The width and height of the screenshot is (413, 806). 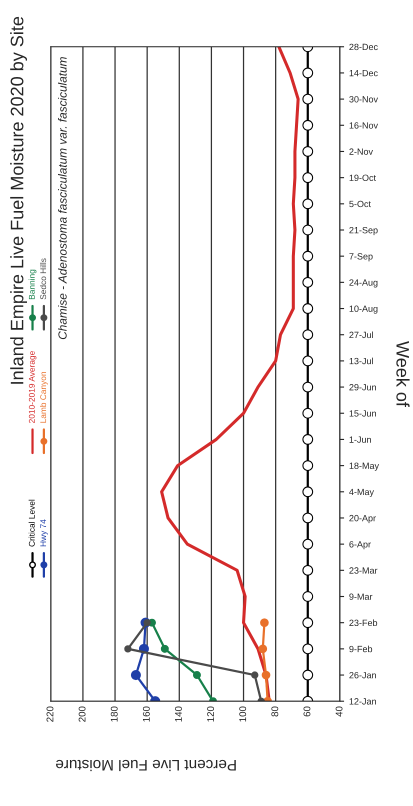 I want to click on y-tick-label: 13-Jul, so click(x=361, y=361).